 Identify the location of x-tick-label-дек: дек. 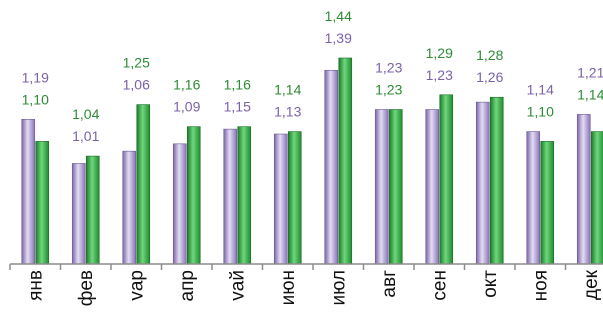
(591, 284).